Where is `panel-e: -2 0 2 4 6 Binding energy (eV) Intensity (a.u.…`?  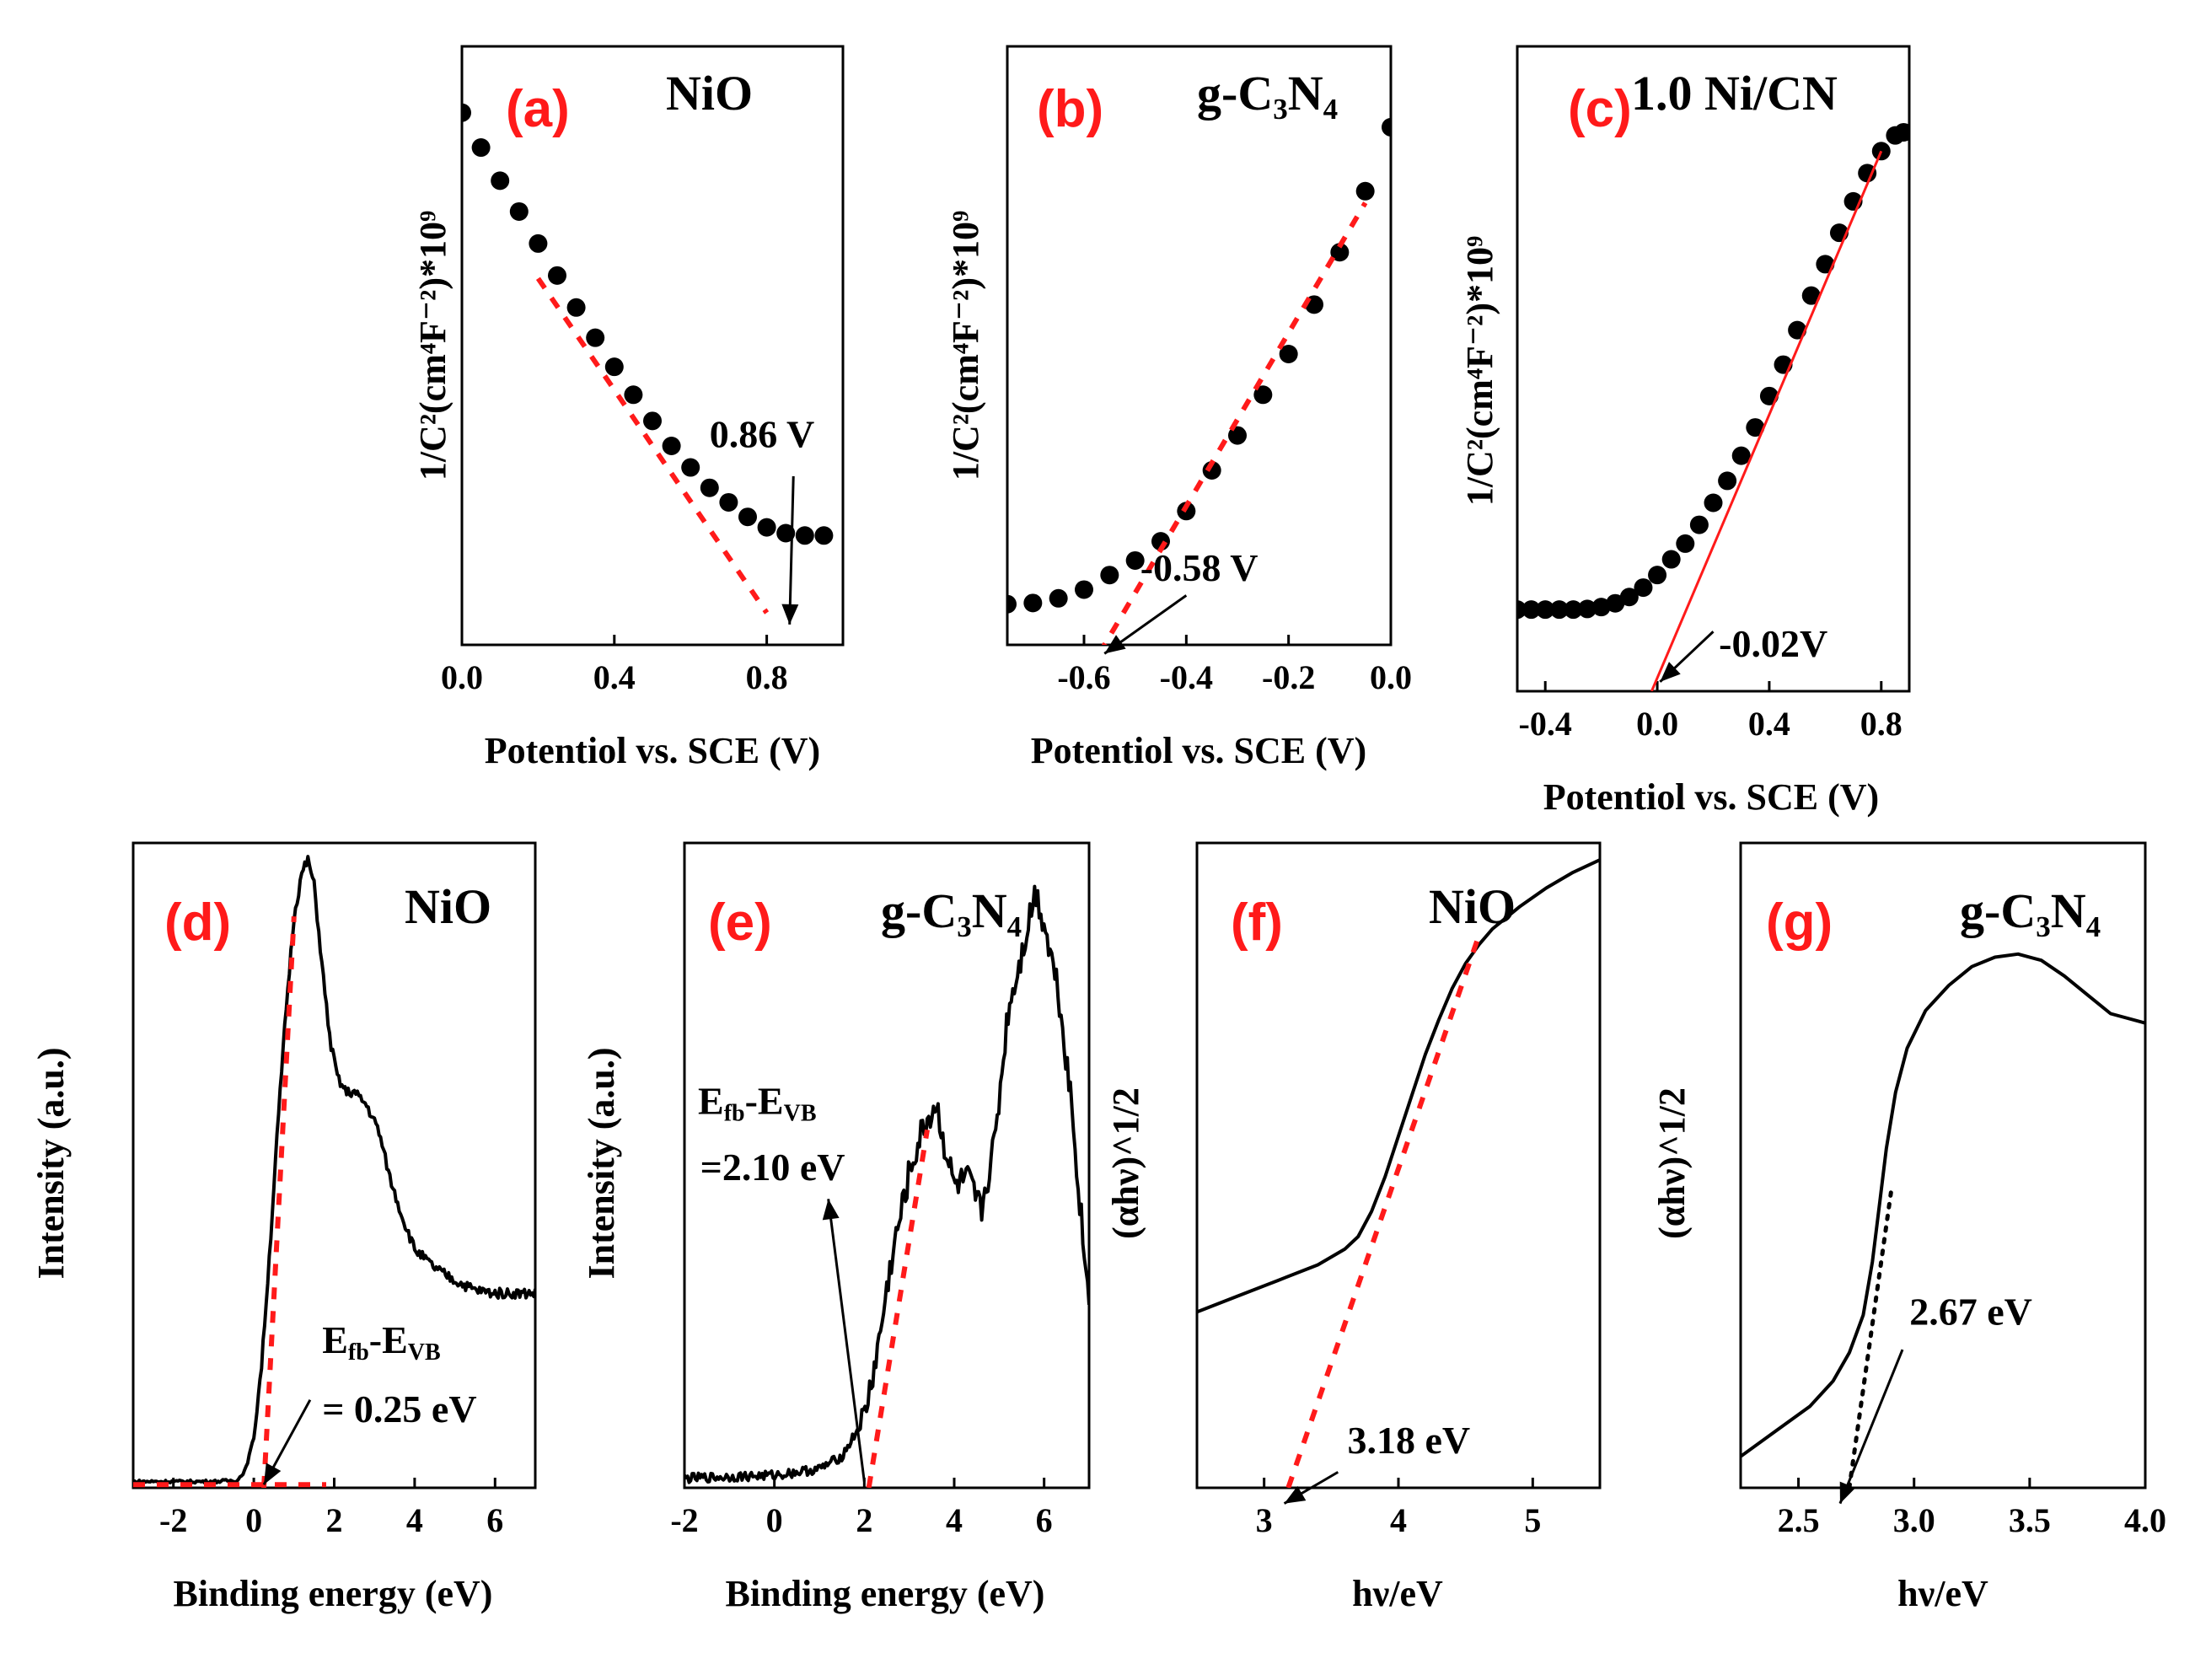 panel-e: -2 0 2 4 6 Binding energy (eV) Intensity (a.u.… is located at coordinates (836, 1227).